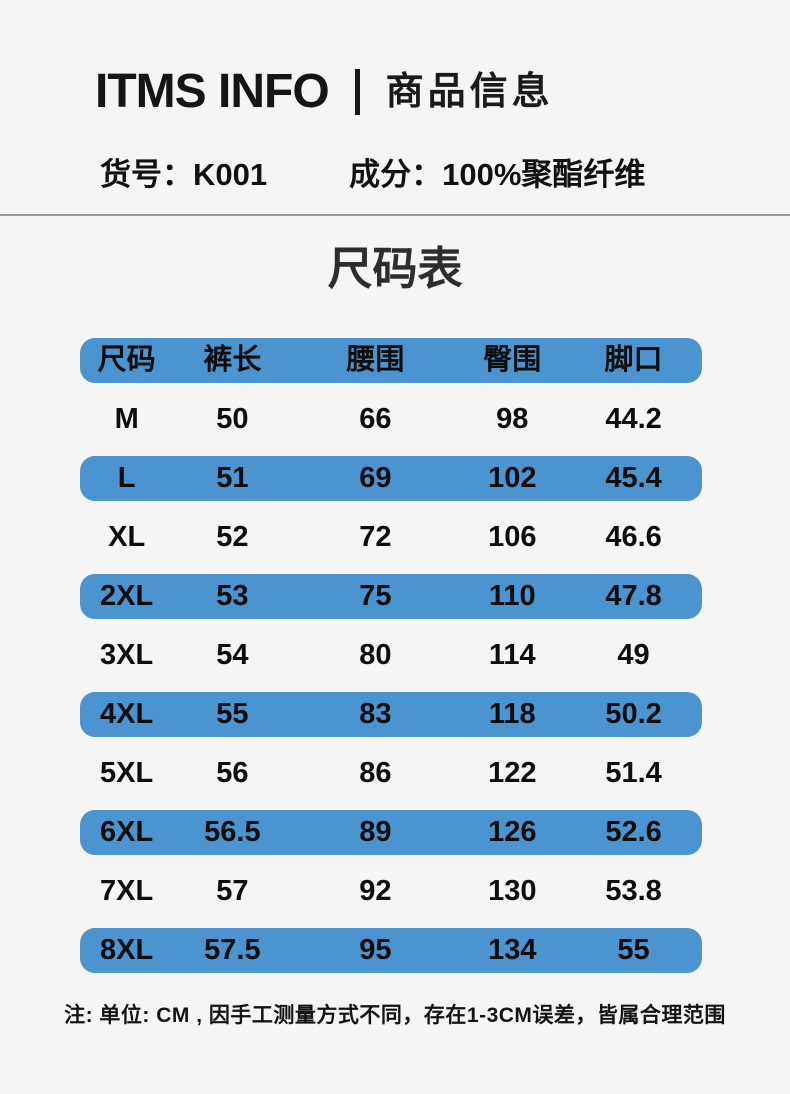  I want to click on measurement-value-cell: 54, so click(232, 654).